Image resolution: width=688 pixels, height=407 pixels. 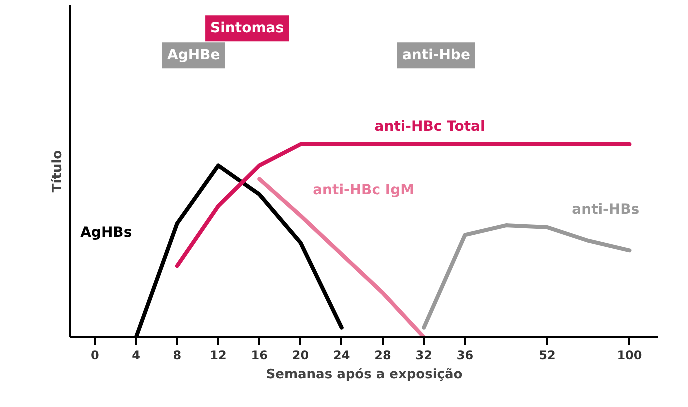 I want to click on x-tick-label: 20, so click(x=301, y=355).